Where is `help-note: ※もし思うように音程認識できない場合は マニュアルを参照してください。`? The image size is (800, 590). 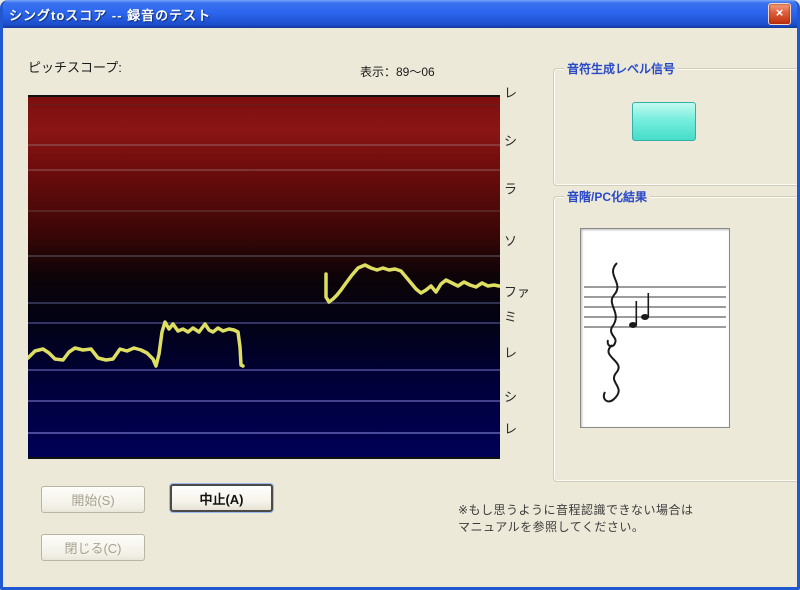 help-note: ※もし思うように音程認識できない場合は マニュアルを参照してください。 is located at coordinates (625, 519).